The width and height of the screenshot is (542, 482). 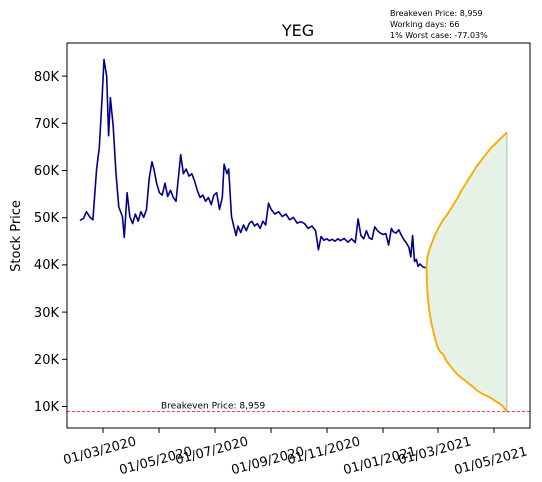 I want to click on annotation-breakeven: Breakeven Price: 8,959, so click(x=436, y=13).